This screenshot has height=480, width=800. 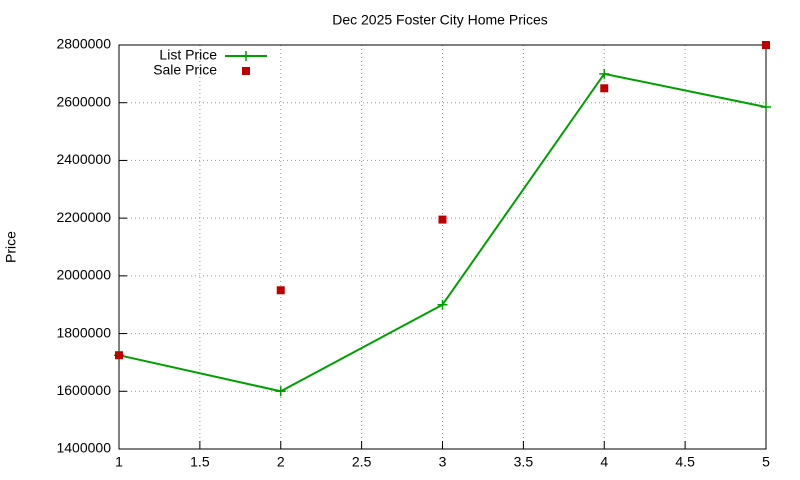 What do you see at coordinates (11, 247) in the screenshot?
I see `y-axis-label: Price` at bounding box center [11, 247].